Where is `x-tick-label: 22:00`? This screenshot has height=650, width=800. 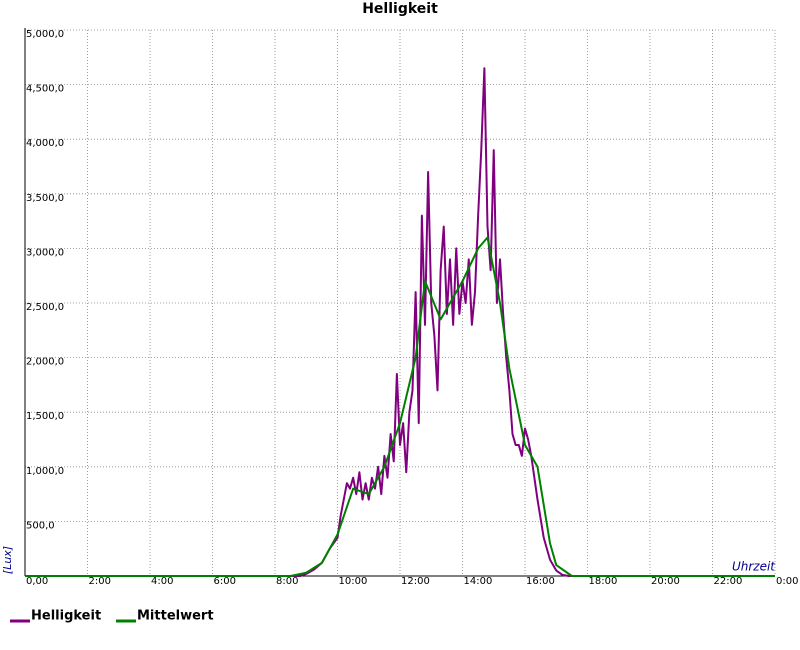
x-tick-label: 22:00 is located at coordinates (728, 581).